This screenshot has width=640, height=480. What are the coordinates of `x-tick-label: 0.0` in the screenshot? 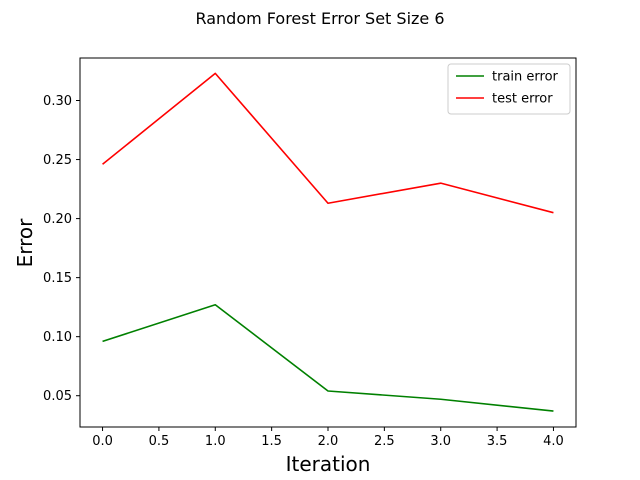 It's located at (102, 441).